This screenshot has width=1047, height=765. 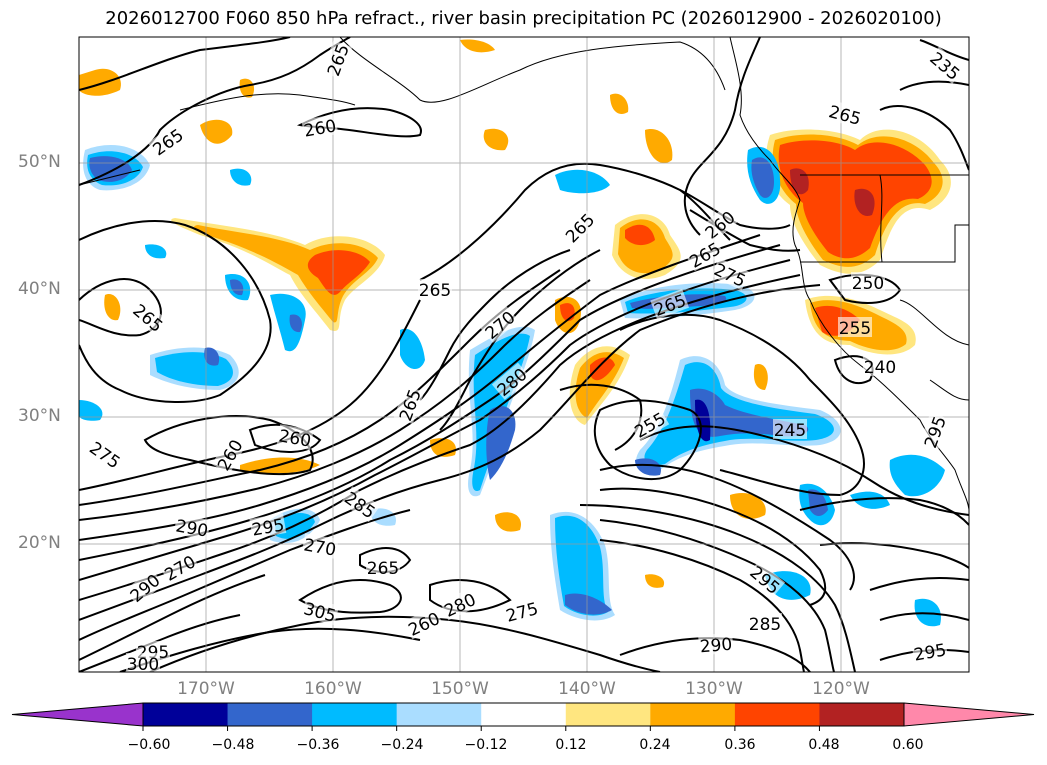 I want to click on contour-label: 285, so click(x=765, y=625).